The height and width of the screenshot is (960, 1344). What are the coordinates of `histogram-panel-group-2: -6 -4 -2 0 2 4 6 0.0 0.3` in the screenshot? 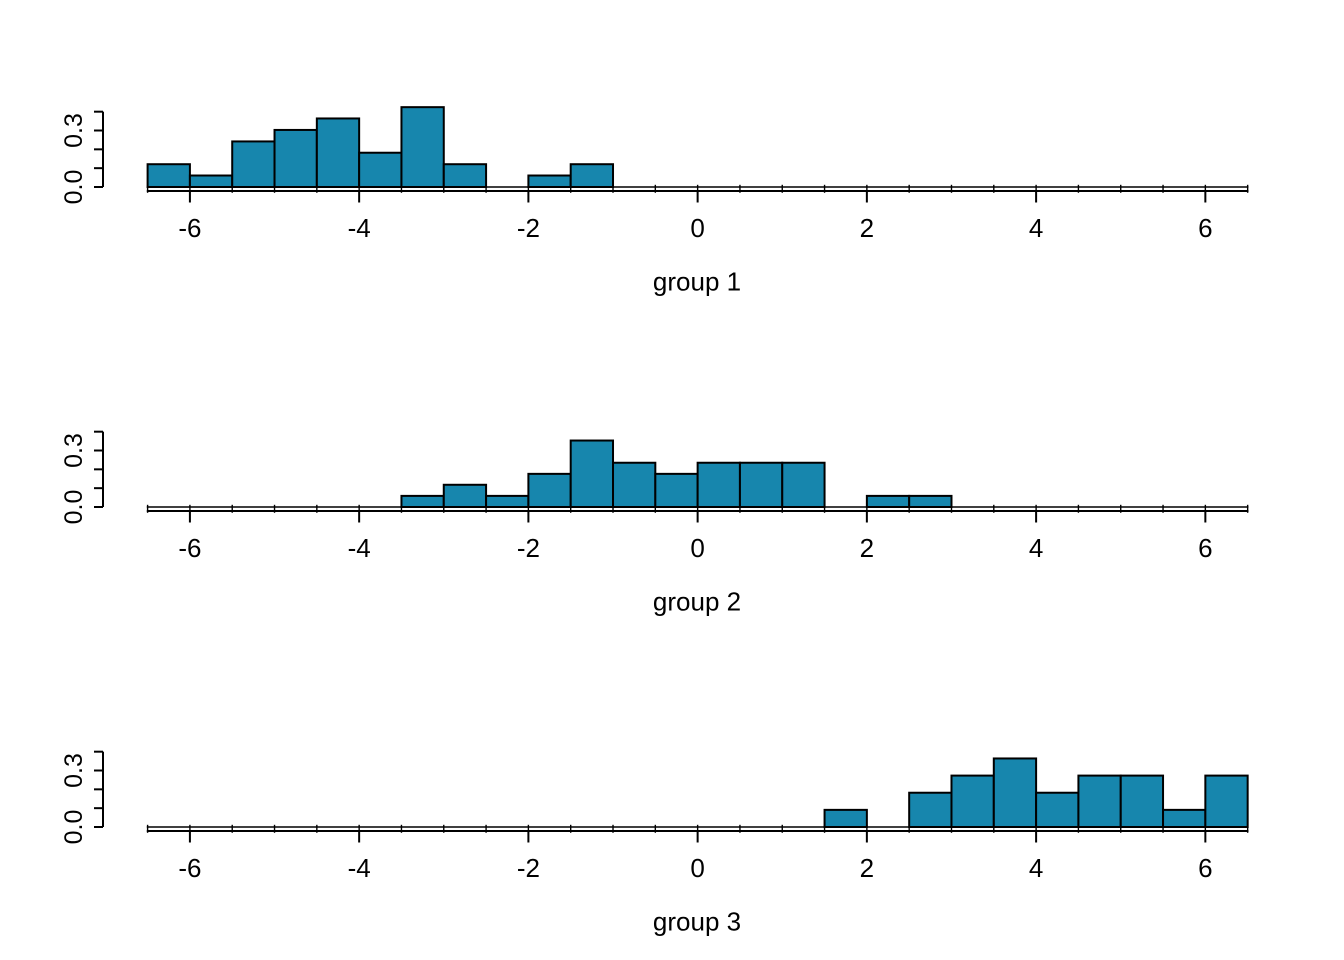 It's located at (654, 496).